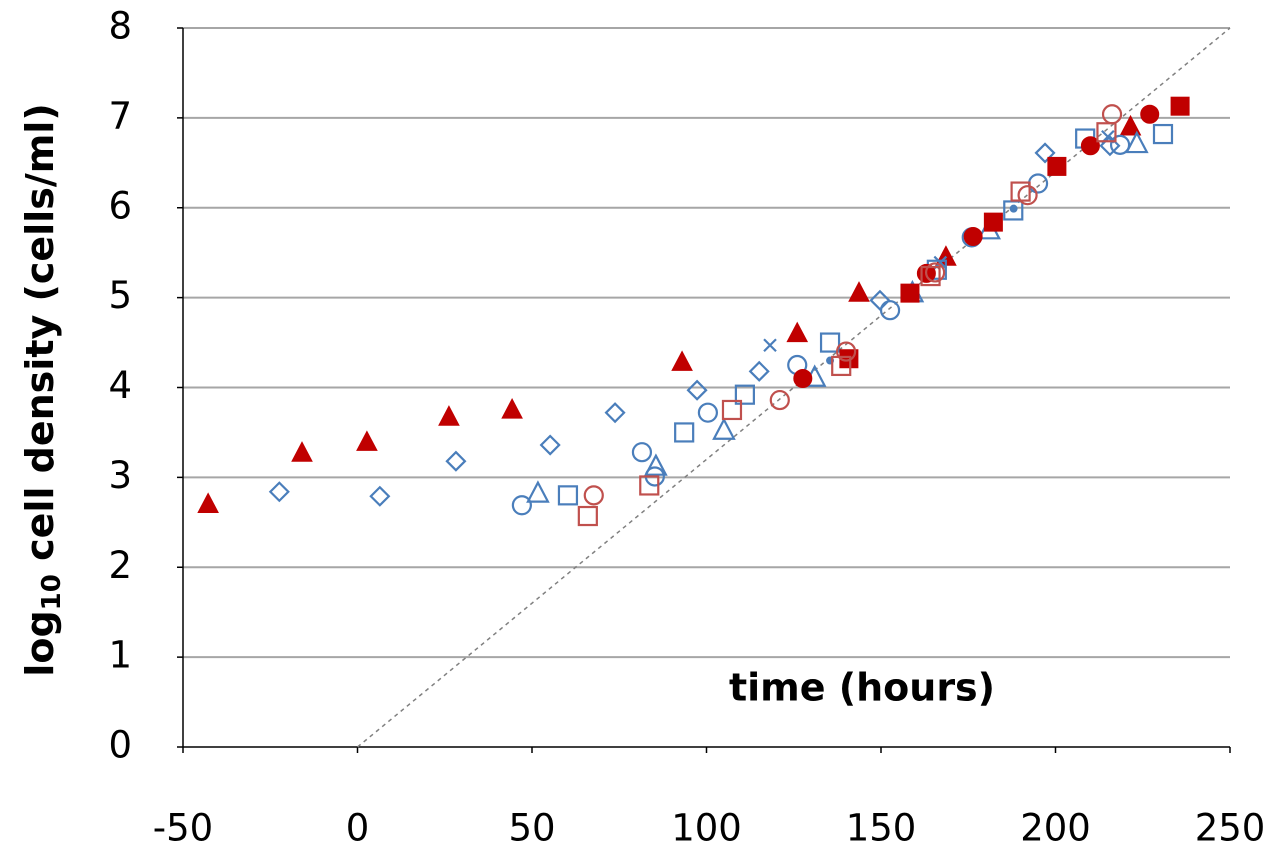  What do you see at coordinates (40, 338) in the screenshot?
I see `y-axis-title-part: cell density (cells/ml)` at bounding box center [40, 338].